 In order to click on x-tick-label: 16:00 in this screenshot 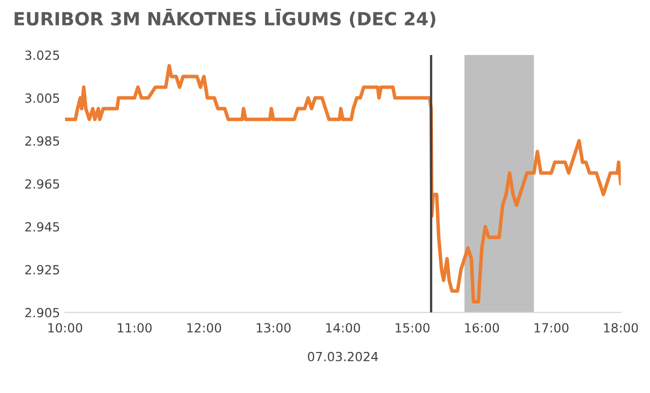, I will do `click(482, 328)`.